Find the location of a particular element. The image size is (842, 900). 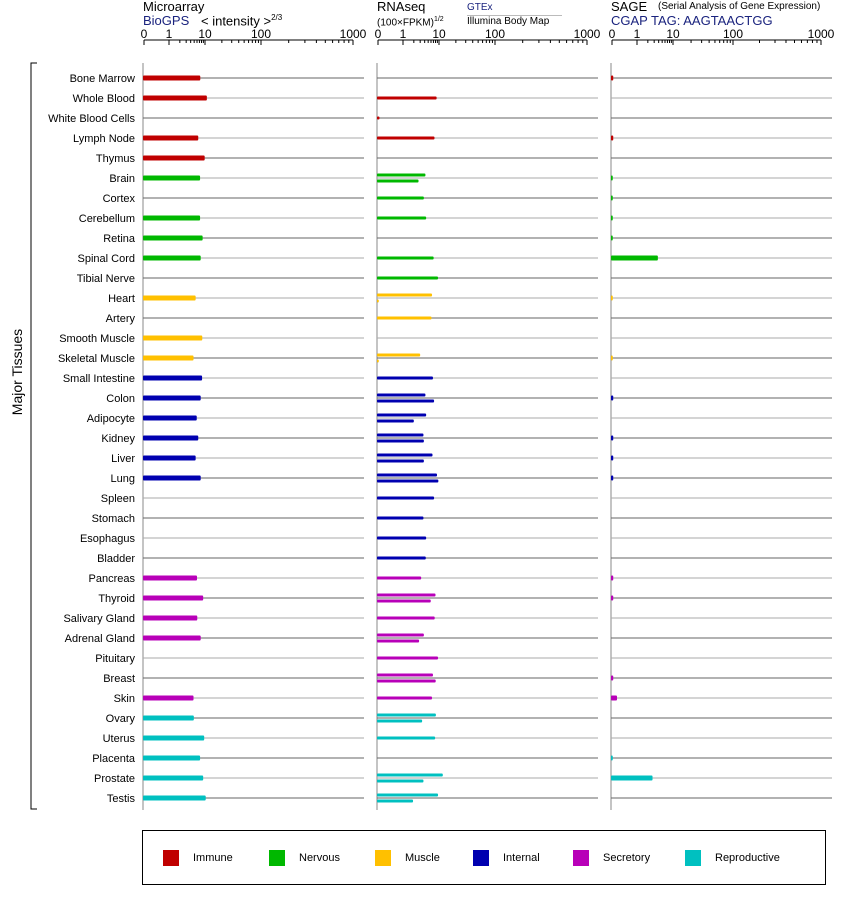

tissue-label: Placenta is located at coordinates (114, 759).